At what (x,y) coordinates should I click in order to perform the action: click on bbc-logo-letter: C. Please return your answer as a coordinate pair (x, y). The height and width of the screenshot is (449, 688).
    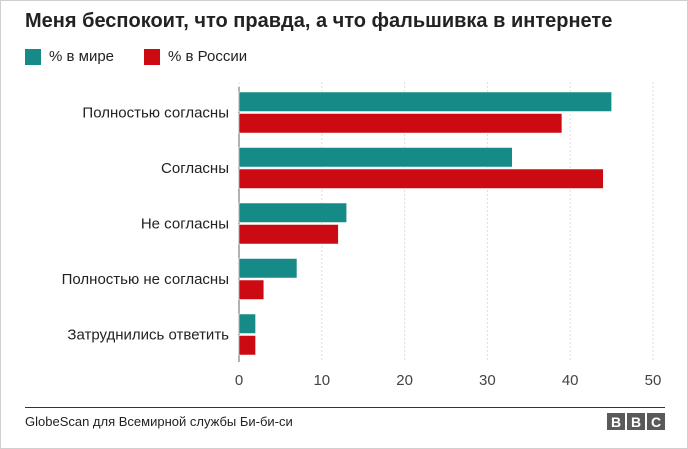
    Looking at the image, I should click on (656, 421).